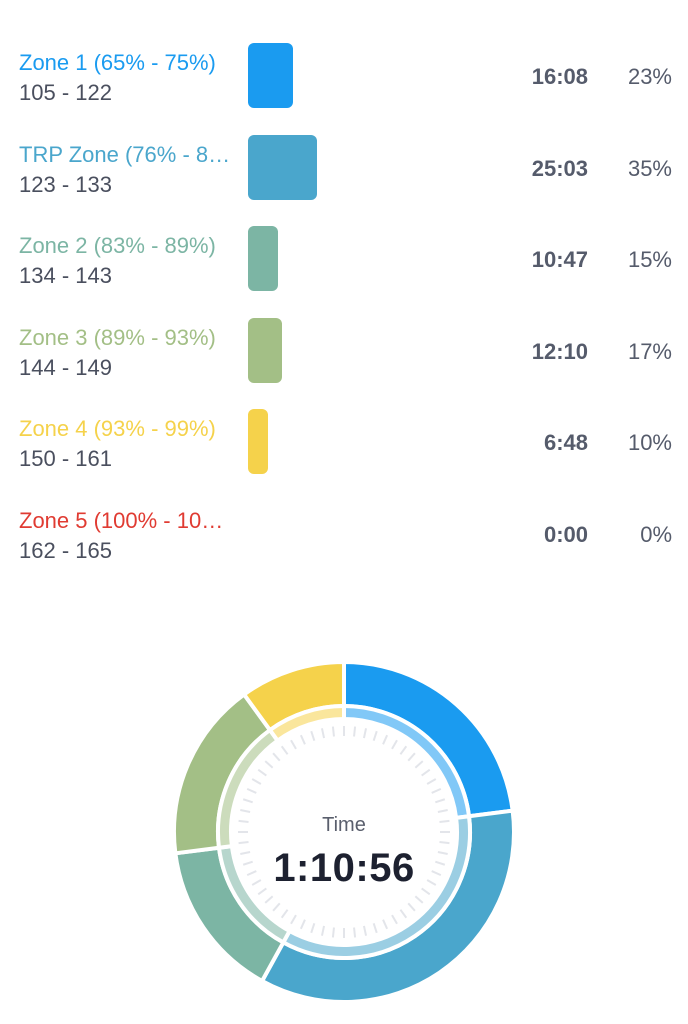 This screenshot has width=688, height=1024. I want to click on zone-bpm-range: 162 - 165, so click(65, 550).